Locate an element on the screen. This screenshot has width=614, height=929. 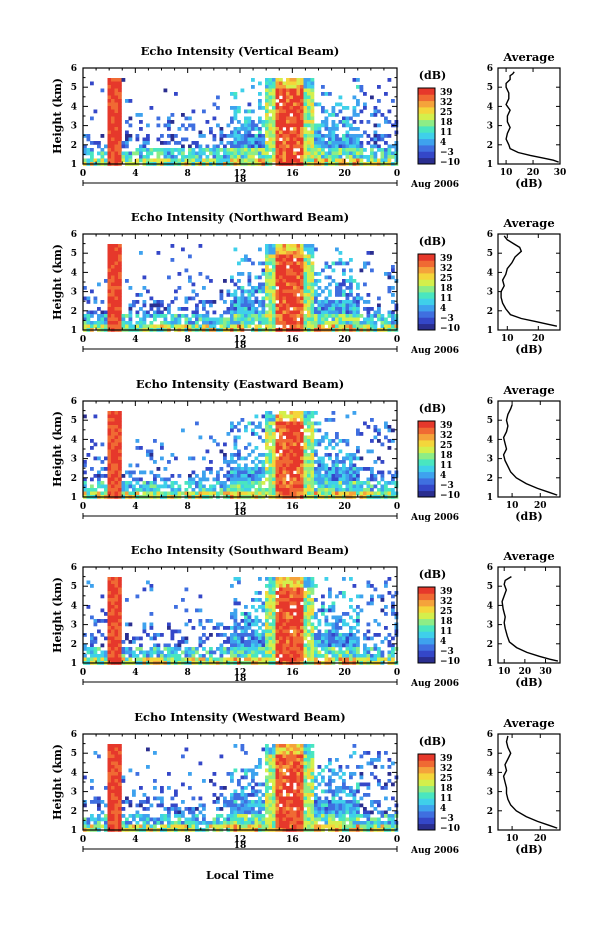
colorbar-unit: (dB) is located at coordinates (432, 241).